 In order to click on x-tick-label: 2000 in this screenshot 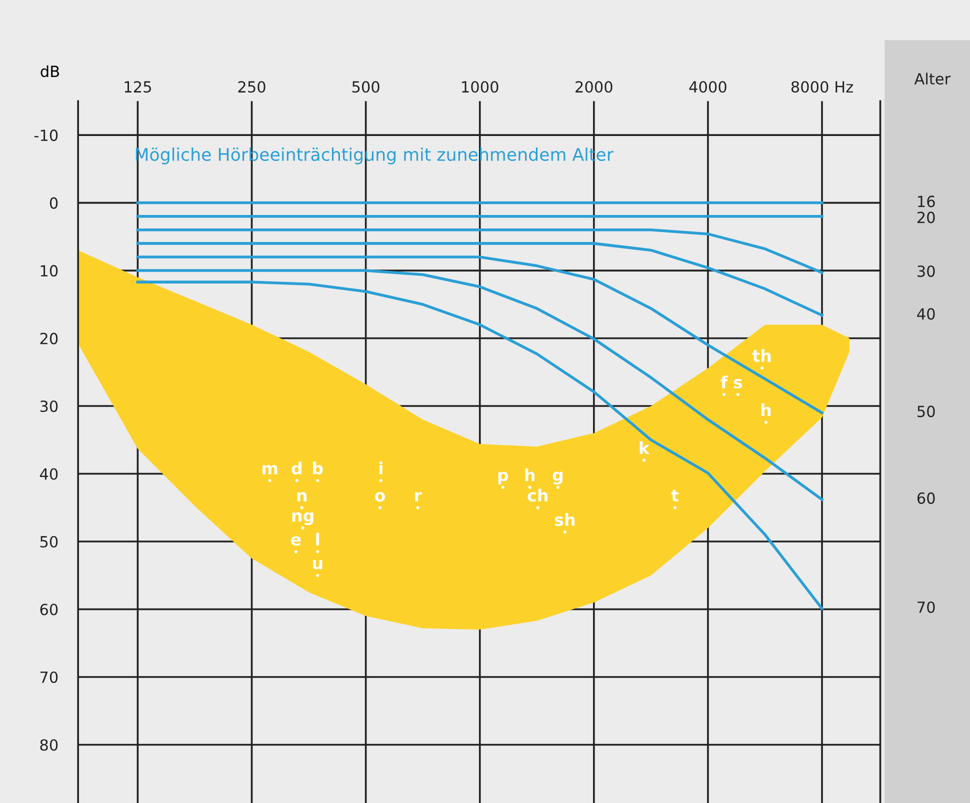, I will do `click(594, 87)`.